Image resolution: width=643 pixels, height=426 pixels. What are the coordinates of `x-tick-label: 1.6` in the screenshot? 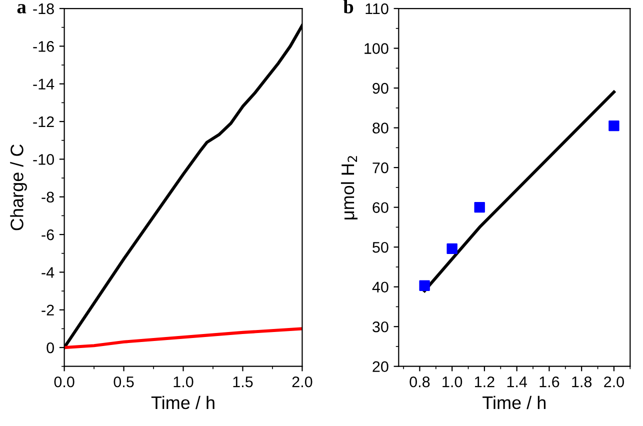 It's located at (550, 382).